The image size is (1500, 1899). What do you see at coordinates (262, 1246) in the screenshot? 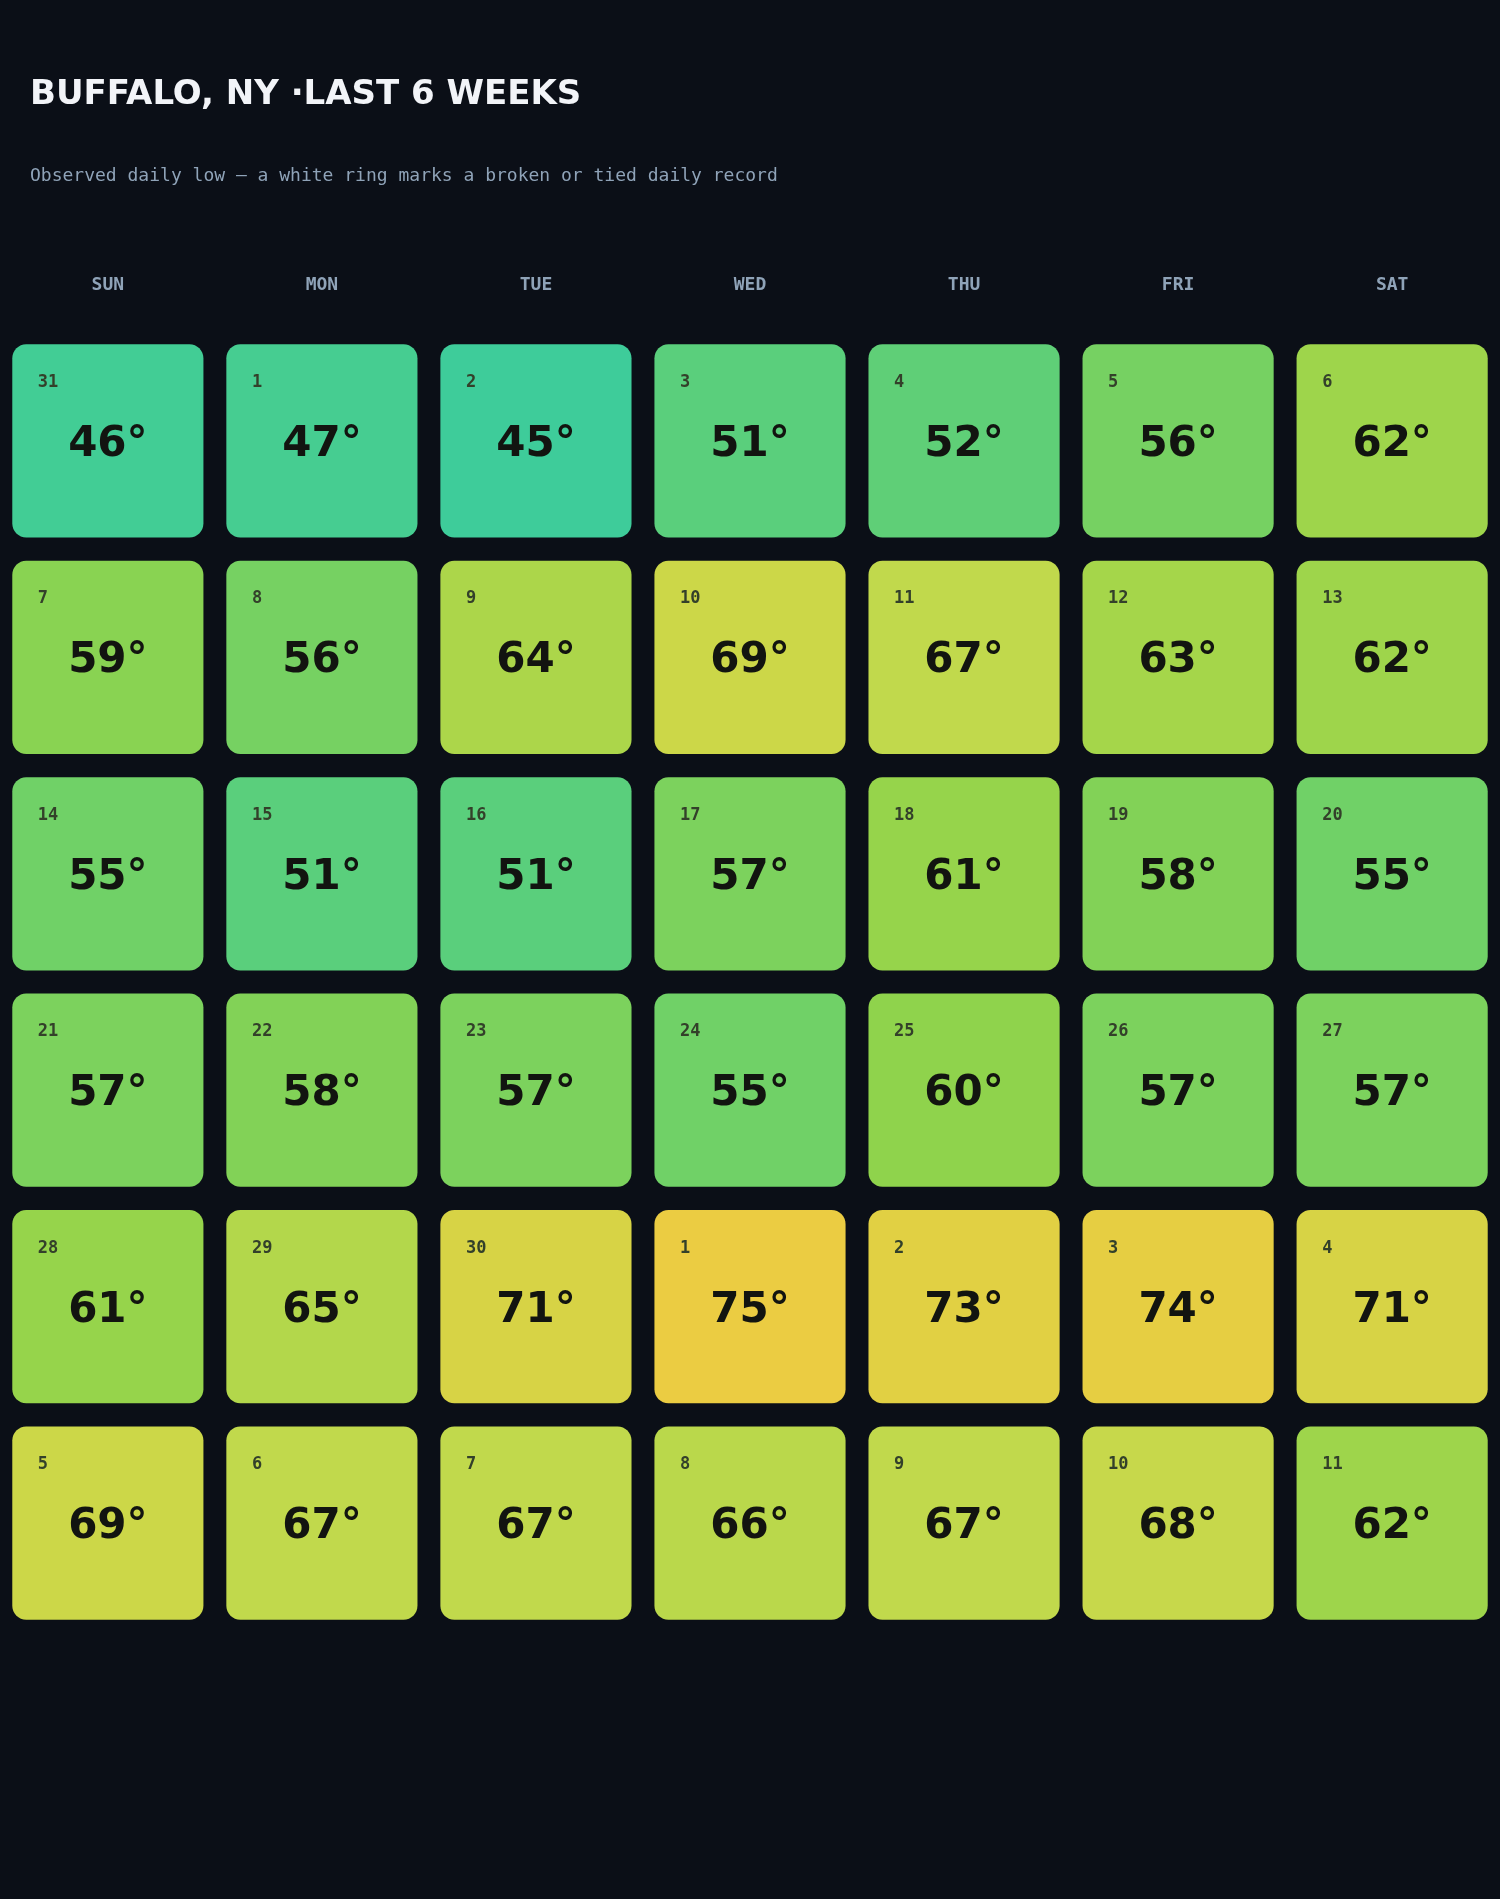
I see `annotation: 29` at bounding box center [262, 1246].